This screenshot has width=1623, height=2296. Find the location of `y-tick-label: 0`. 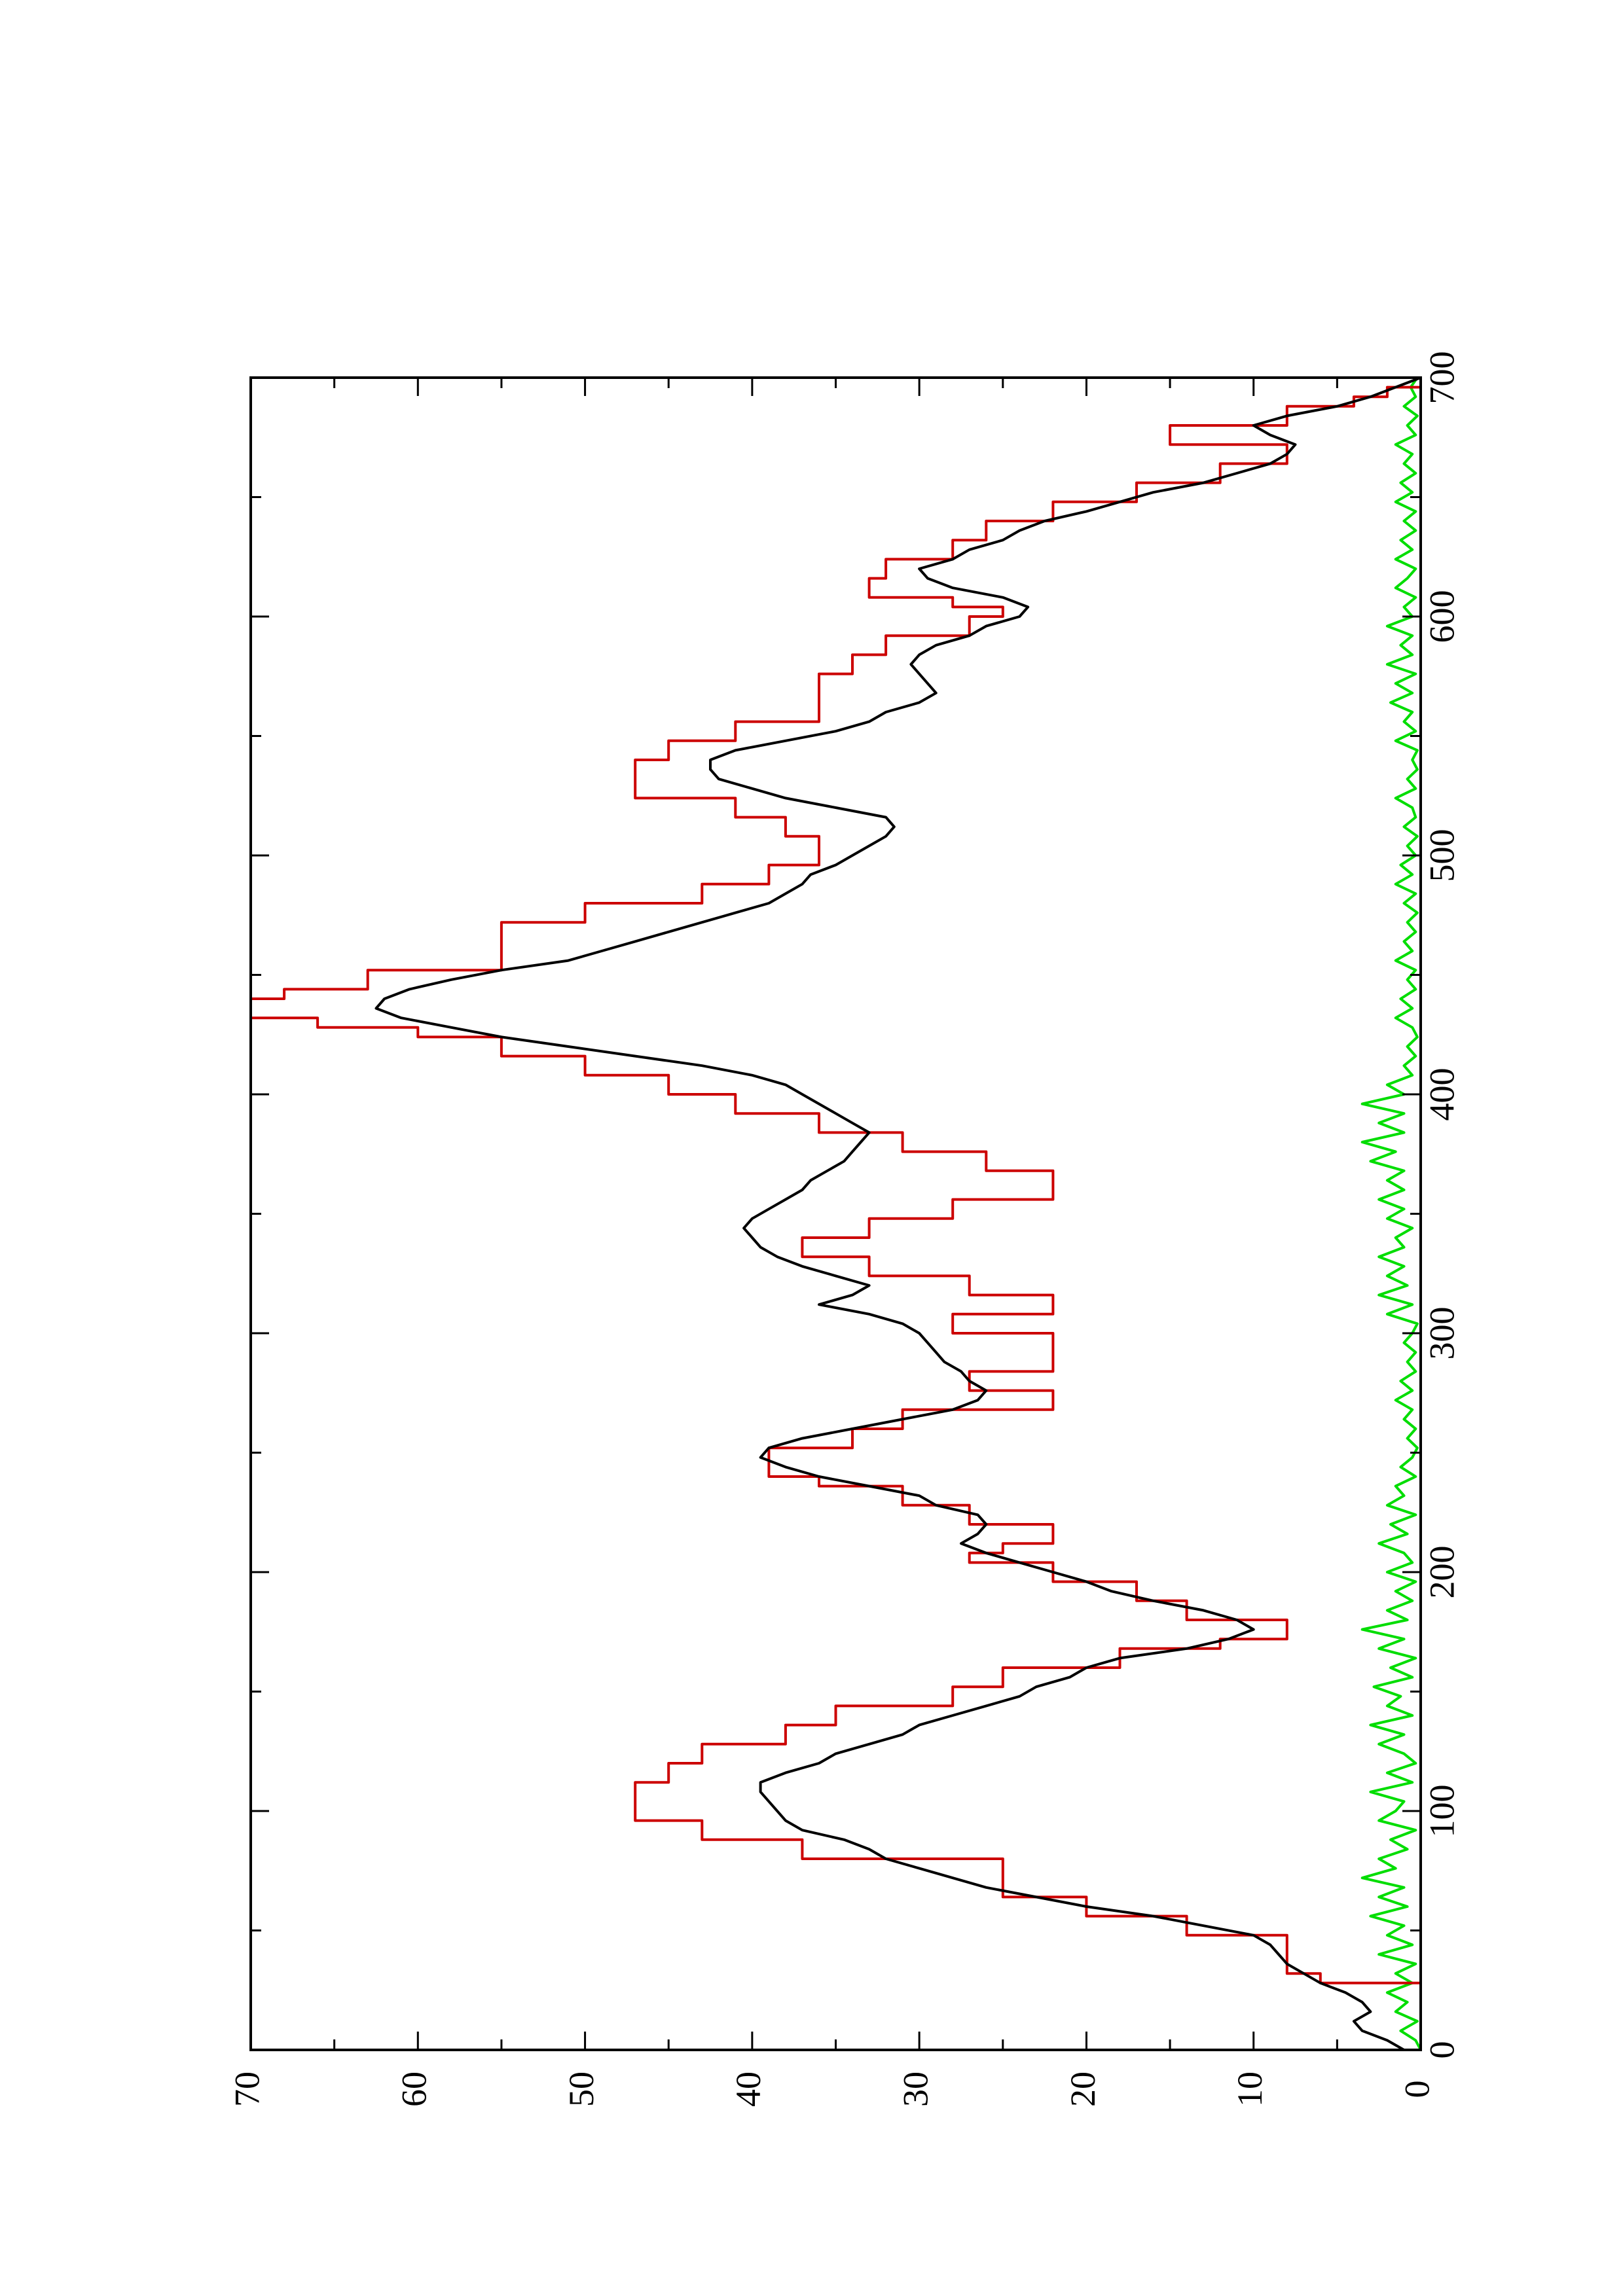

y-tick-label: 0 is located at coordinates (1416, 2089).